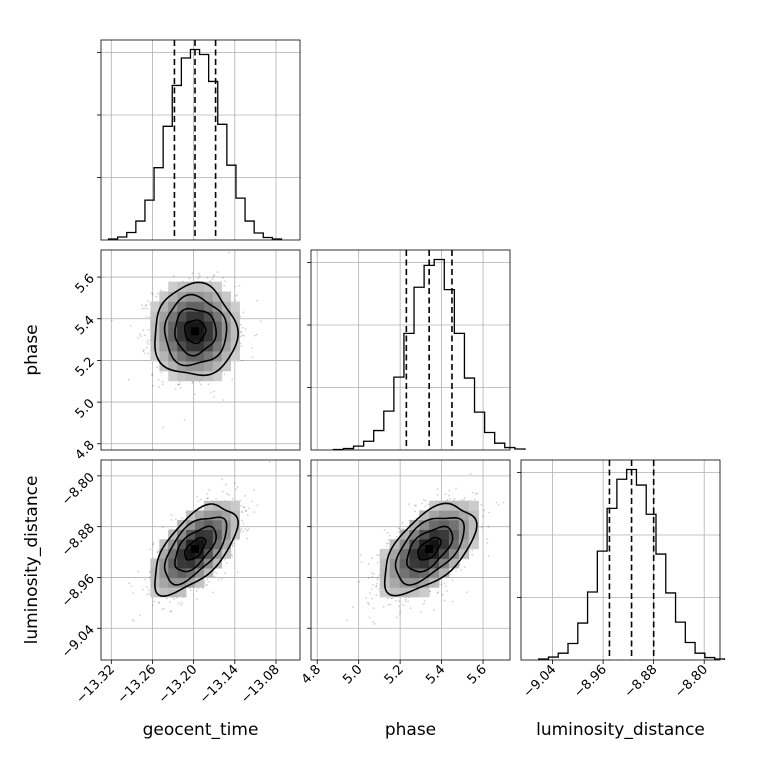 This screenshot has height=760, width=760. I want to click on y-tick-label: −8.96, so click(78, 591).